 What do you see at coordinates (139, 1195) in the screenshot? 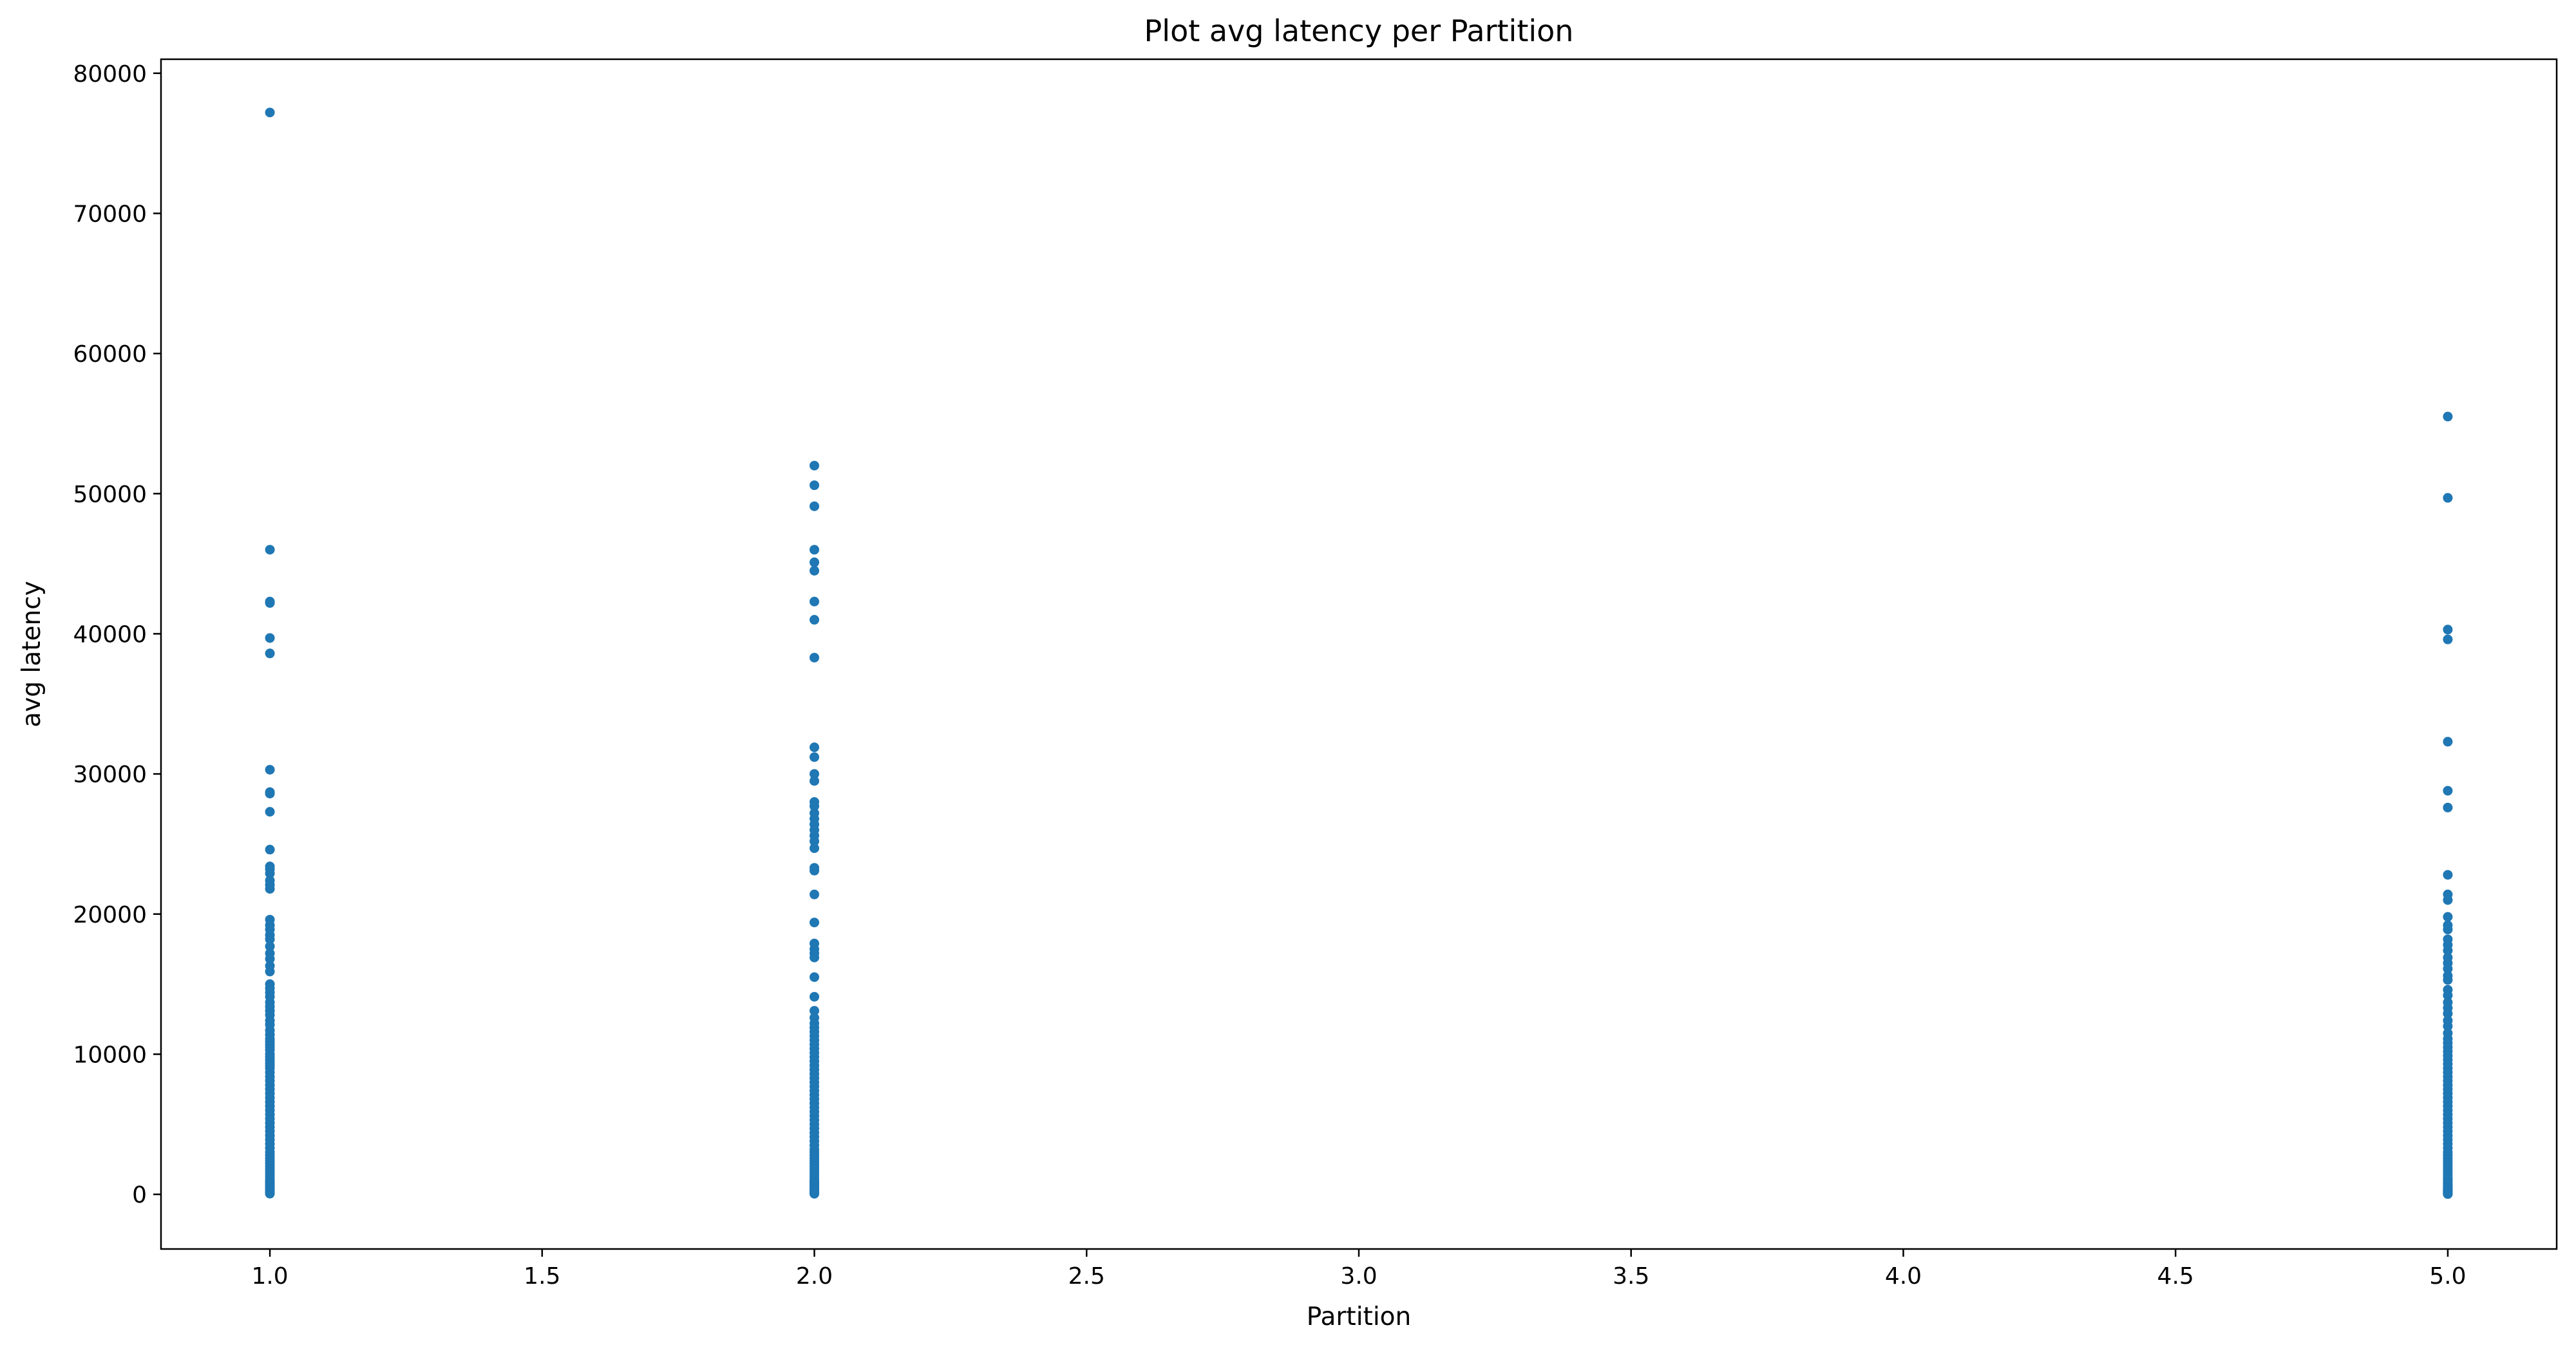
I see `y-tick-label: 0` at bounding box center [139, 1195].